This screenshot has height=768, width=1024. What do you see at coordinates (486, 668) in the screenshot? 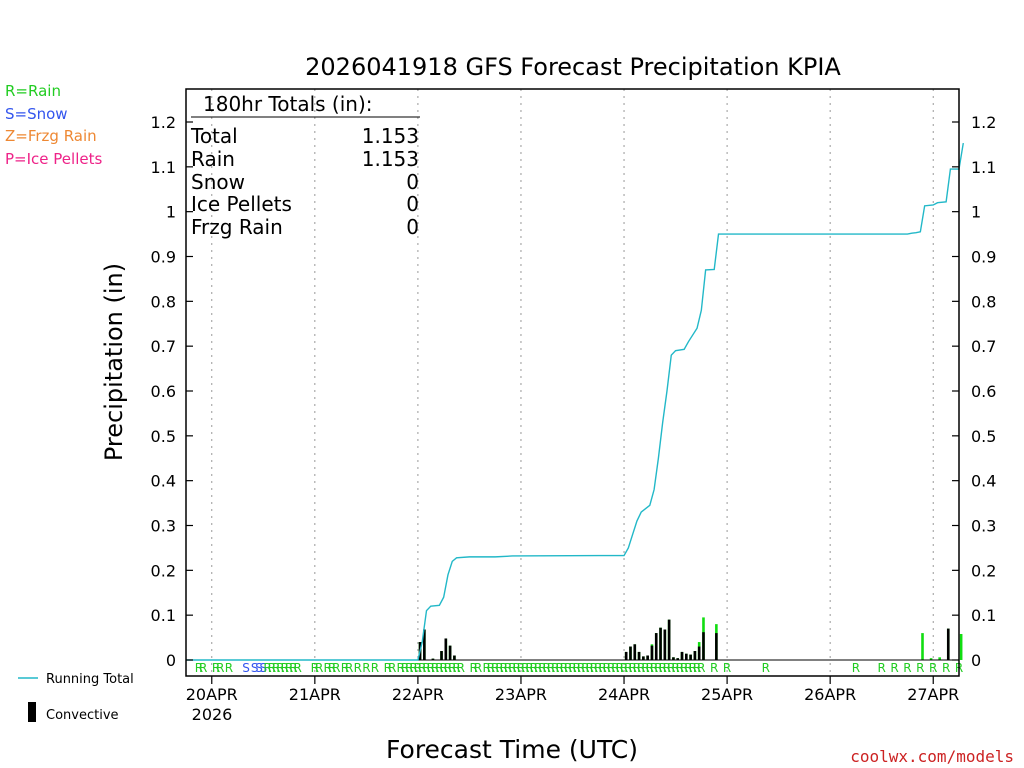
I see `ptype-marker-46: R` at bounding box center [486, 668].